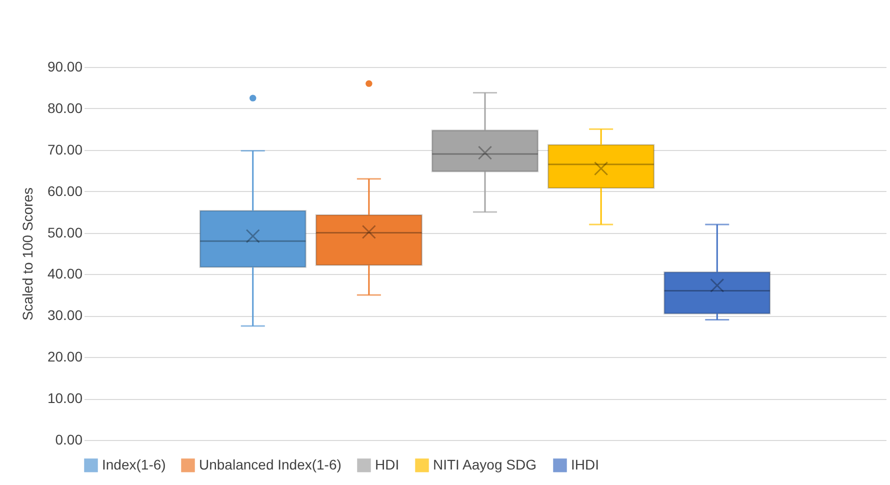 The width and height of the screenshot is (890, 485). Describe the element at coordinates (134, 464) in the screenshot. I see `legend-label: Index(1-6)` at that location.